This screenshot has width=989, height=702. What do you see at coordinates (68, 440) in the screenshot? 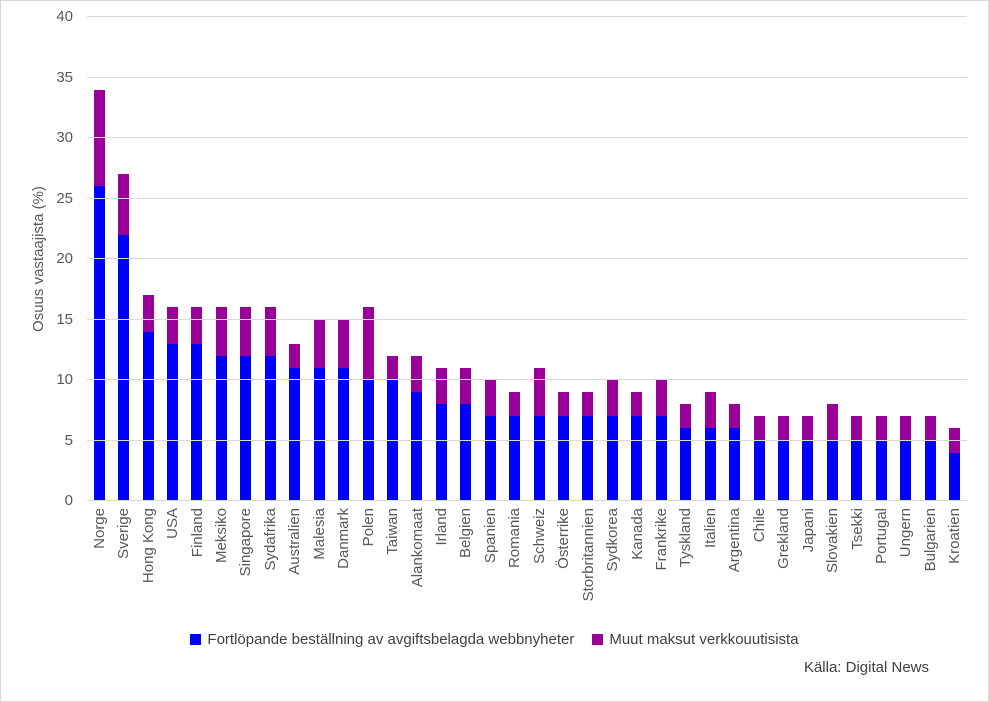
I see `y-tick-label: 5` at bounding box center [68, 440].